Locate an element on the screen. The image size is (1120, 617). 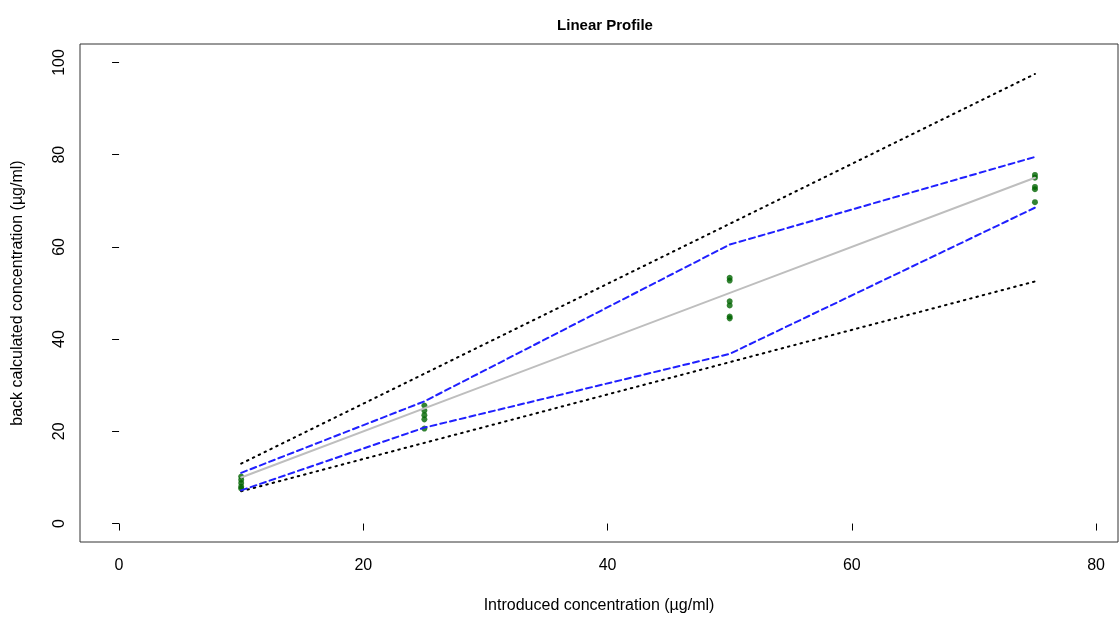
x-tick-label: 40 is located at coordinates (607, 564).